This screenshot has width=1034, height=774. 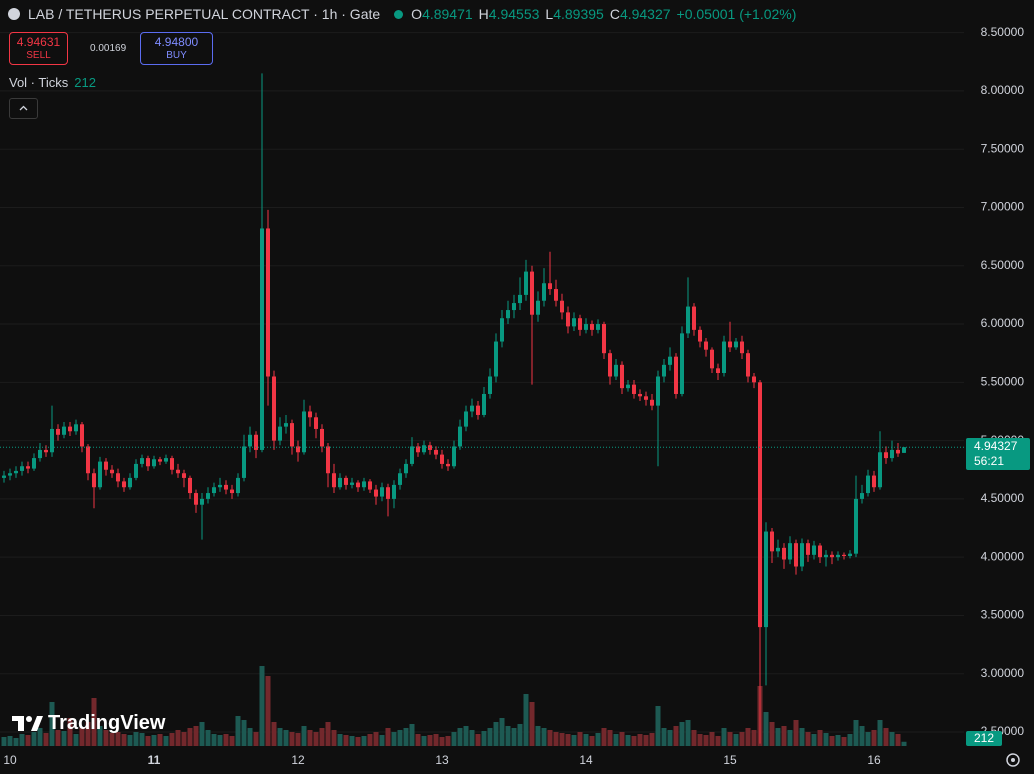 I want to click on settings-icon, so click(x=1013, y=760).